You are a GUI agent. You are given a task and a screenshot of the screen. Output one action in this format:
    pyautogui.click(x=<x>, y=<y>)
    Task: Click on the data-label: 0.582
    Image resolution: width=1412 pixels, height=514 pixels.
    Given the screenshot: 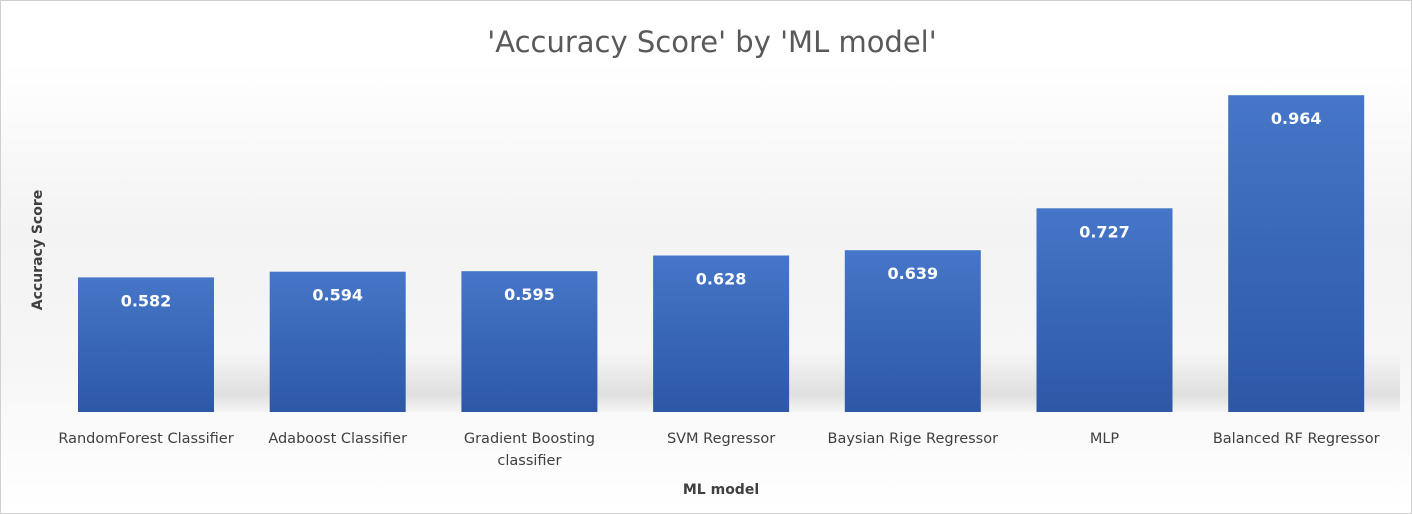 What is the action you would take?
    pyautogui.click(x=146, y=300)
    